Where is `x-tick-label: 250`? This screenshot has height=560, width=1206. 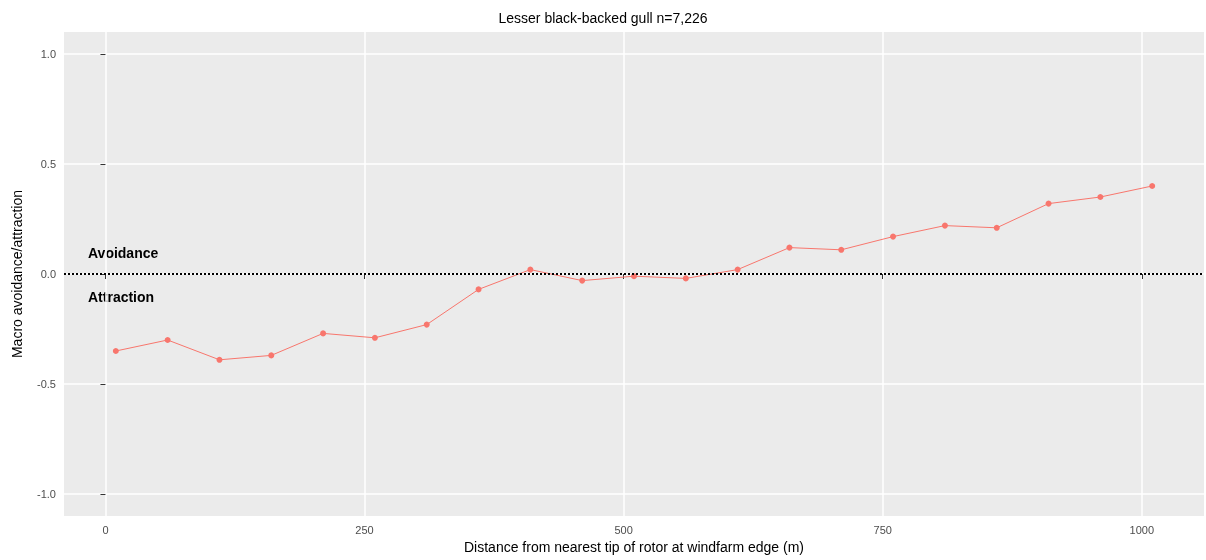 x-tick-label: 250 is located at coordinates (364, 529).